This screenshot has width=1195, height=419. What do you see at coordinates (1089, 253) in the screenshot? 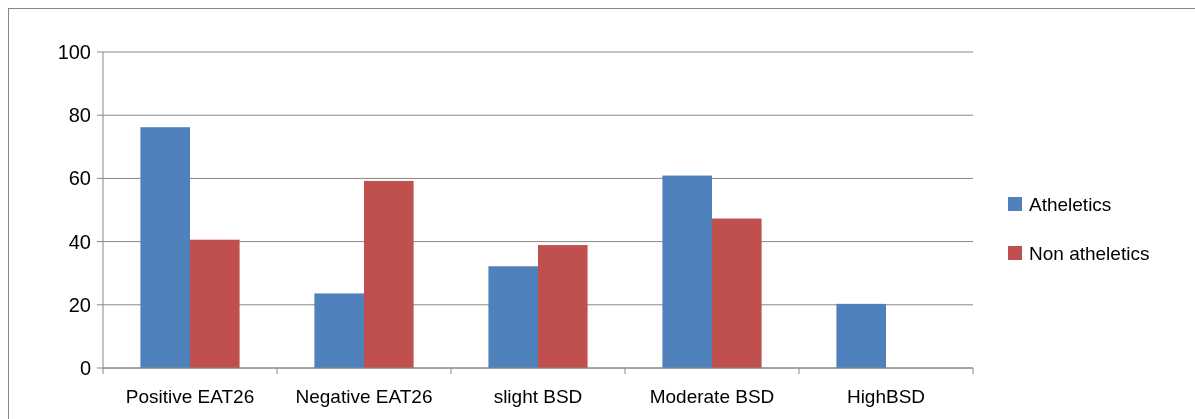
I see `legend-label: Non atheletics` at bounding box center [1089, 253].